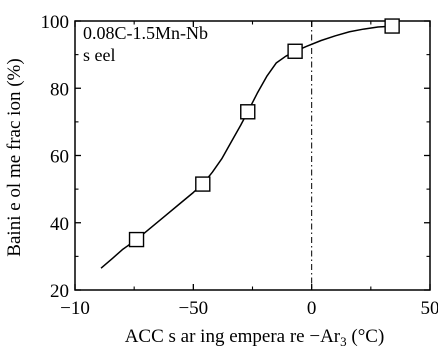 The image size is (438, 359). I want to click on y-tick-label: 80, so click(59, 89).